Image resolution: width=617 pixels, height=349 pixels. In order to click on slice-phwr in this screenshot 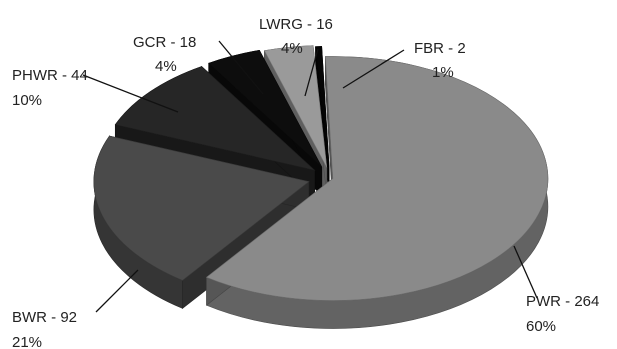, I will do `click(215, 118)`.